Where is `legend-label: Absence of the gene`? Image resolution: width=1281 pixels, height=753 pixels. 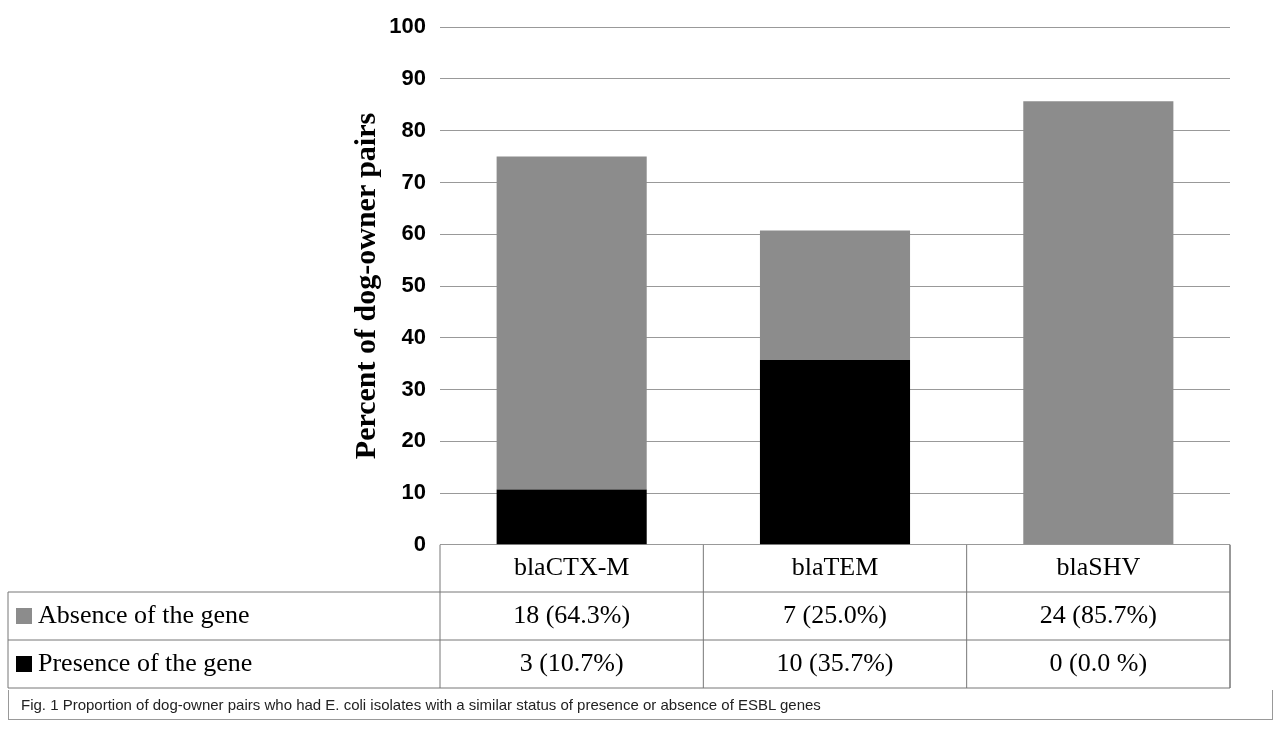
legend-label: Absence of the gene is located at coordinates (144, 614).